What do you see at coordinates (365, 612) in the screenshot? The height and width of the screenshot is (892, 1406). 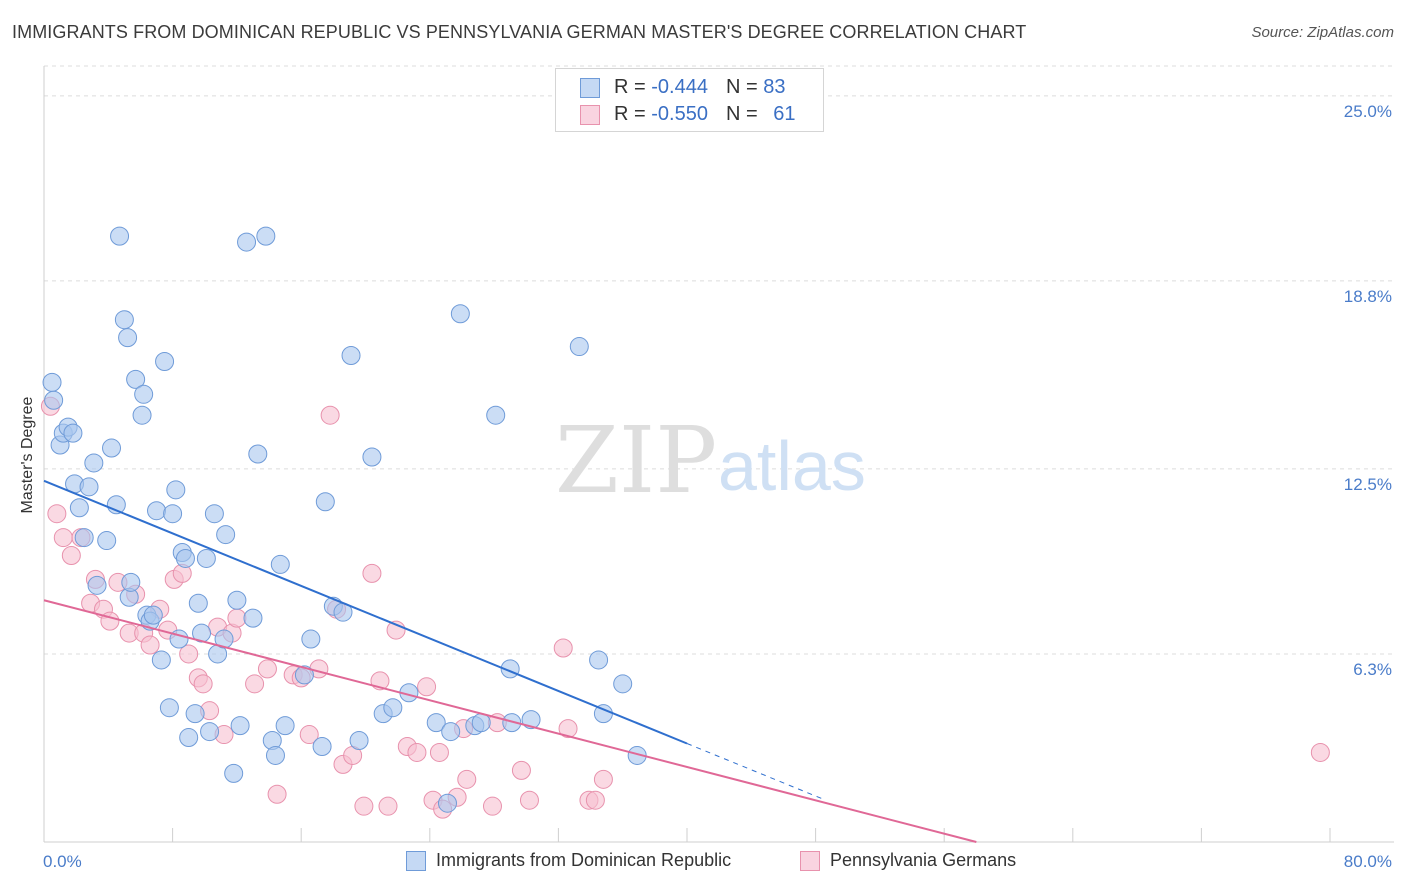 I see `trend-line-dominican-republic` at bounding box center [365, 612].